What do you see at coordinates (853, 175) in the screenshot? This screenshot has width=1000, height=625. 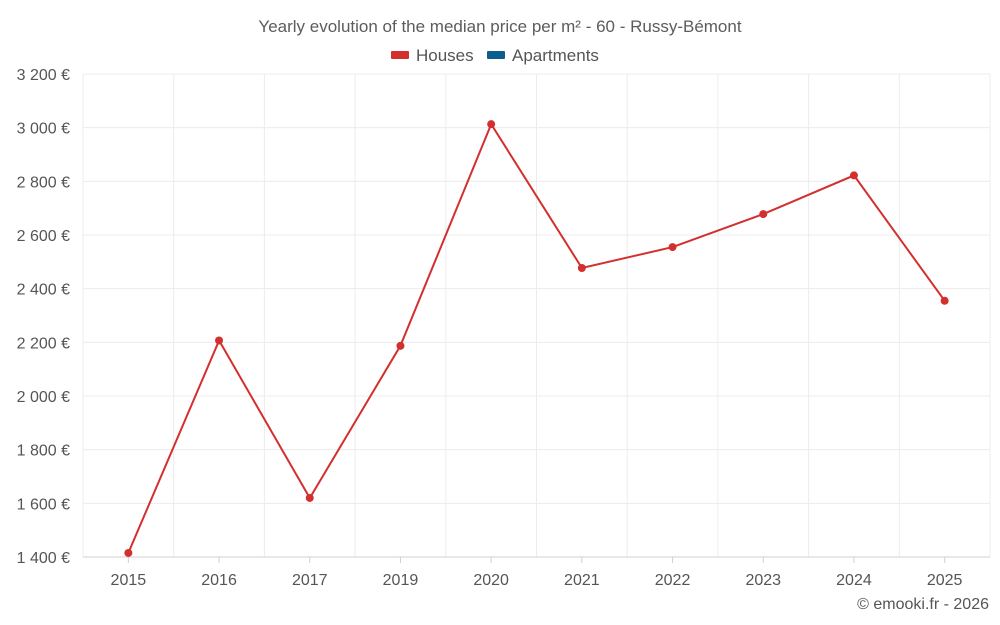 I see `data-point-houses: 2024: 2822` at bounding box center [853, 175].